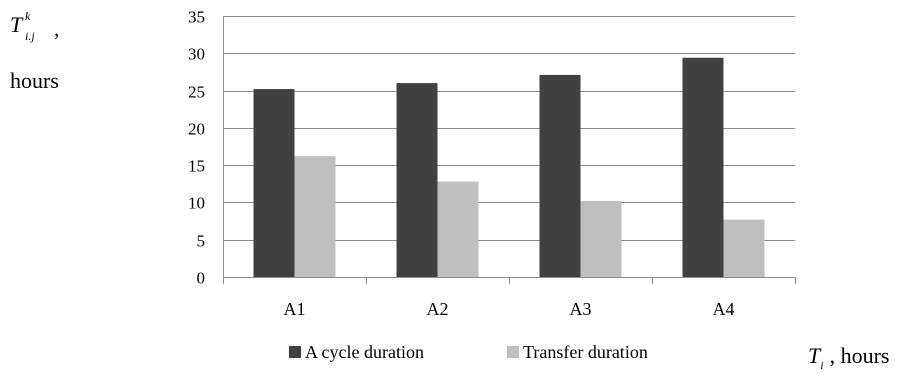  What do you see at coordinates (196, 92) in the screenshot?
I see `y-tick-25: 25` at bounding box center [196, 92].